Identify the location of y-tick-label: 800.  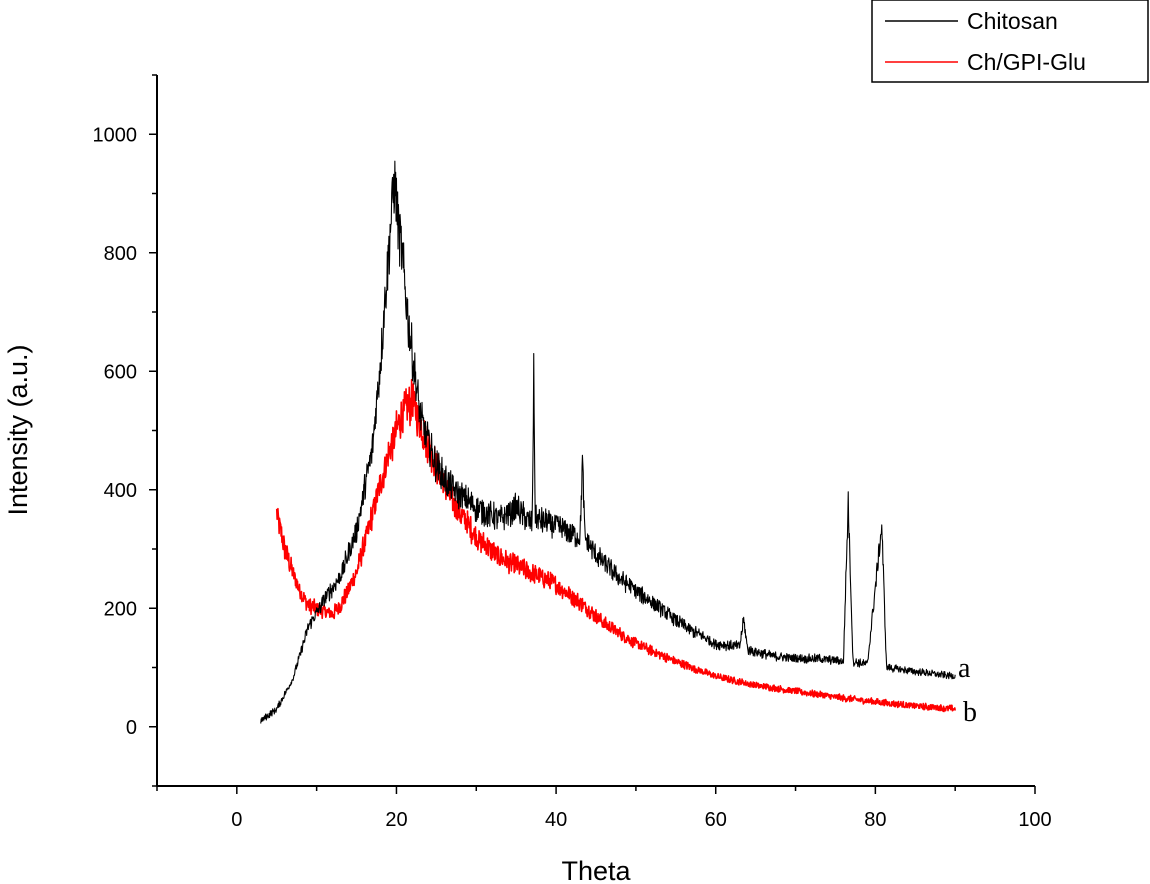
(120, 254).